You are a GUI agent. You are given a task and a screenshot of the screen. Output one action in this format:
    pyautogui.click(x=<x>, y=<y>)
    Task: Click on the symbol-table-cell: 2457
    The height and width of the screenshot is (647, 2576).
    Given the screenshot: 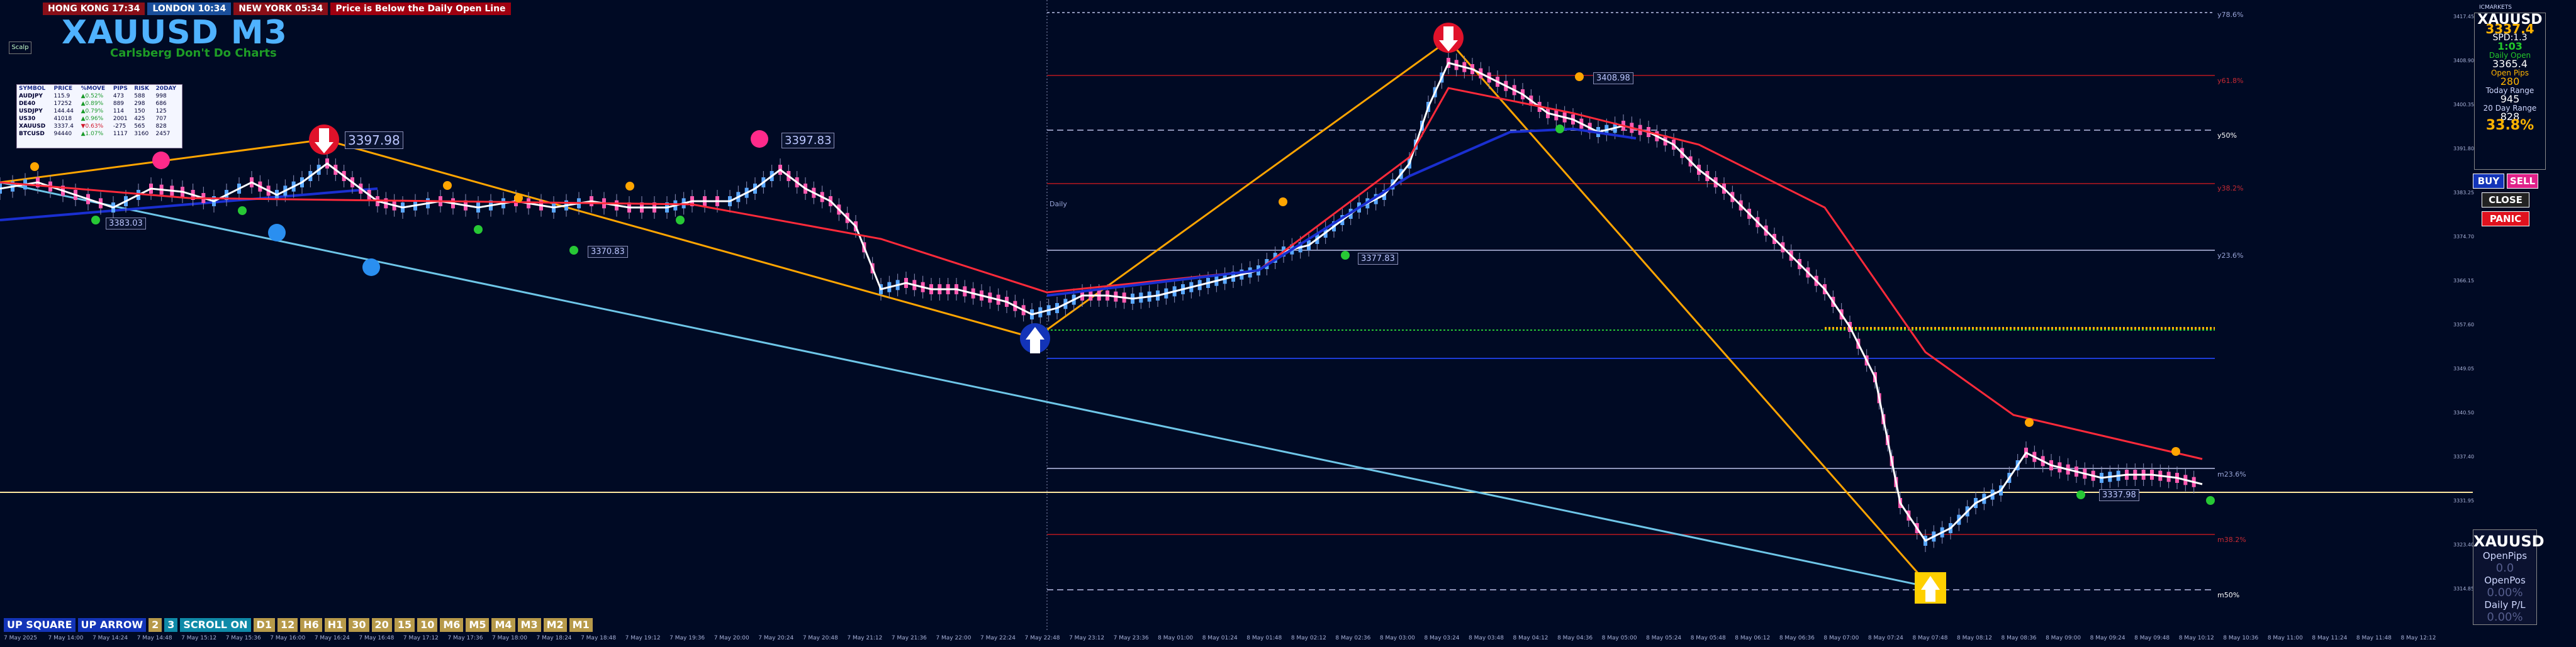 What is the action you would take?
    pyautogui.click(x=163, y=134)
    